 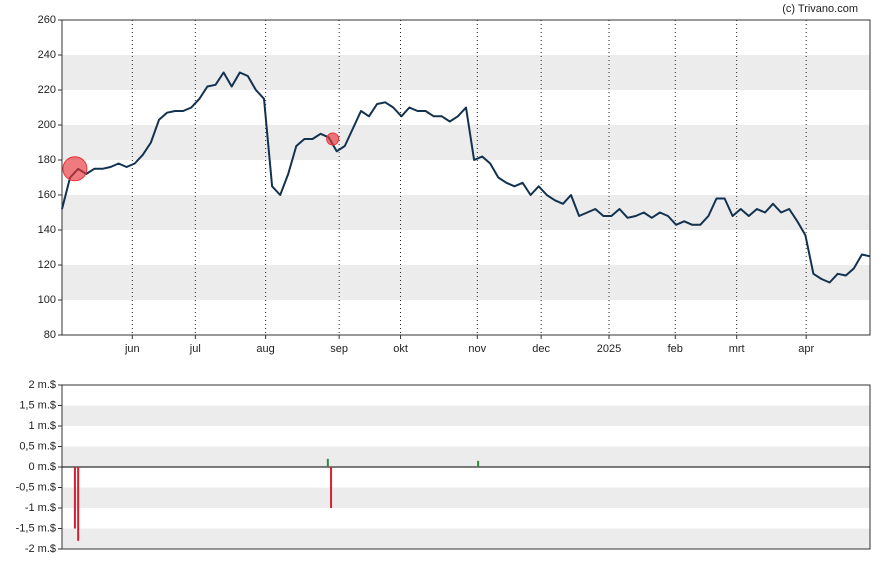 I want to click on y-tick-label: 1,5 m.$, so click(x=37, y=405).